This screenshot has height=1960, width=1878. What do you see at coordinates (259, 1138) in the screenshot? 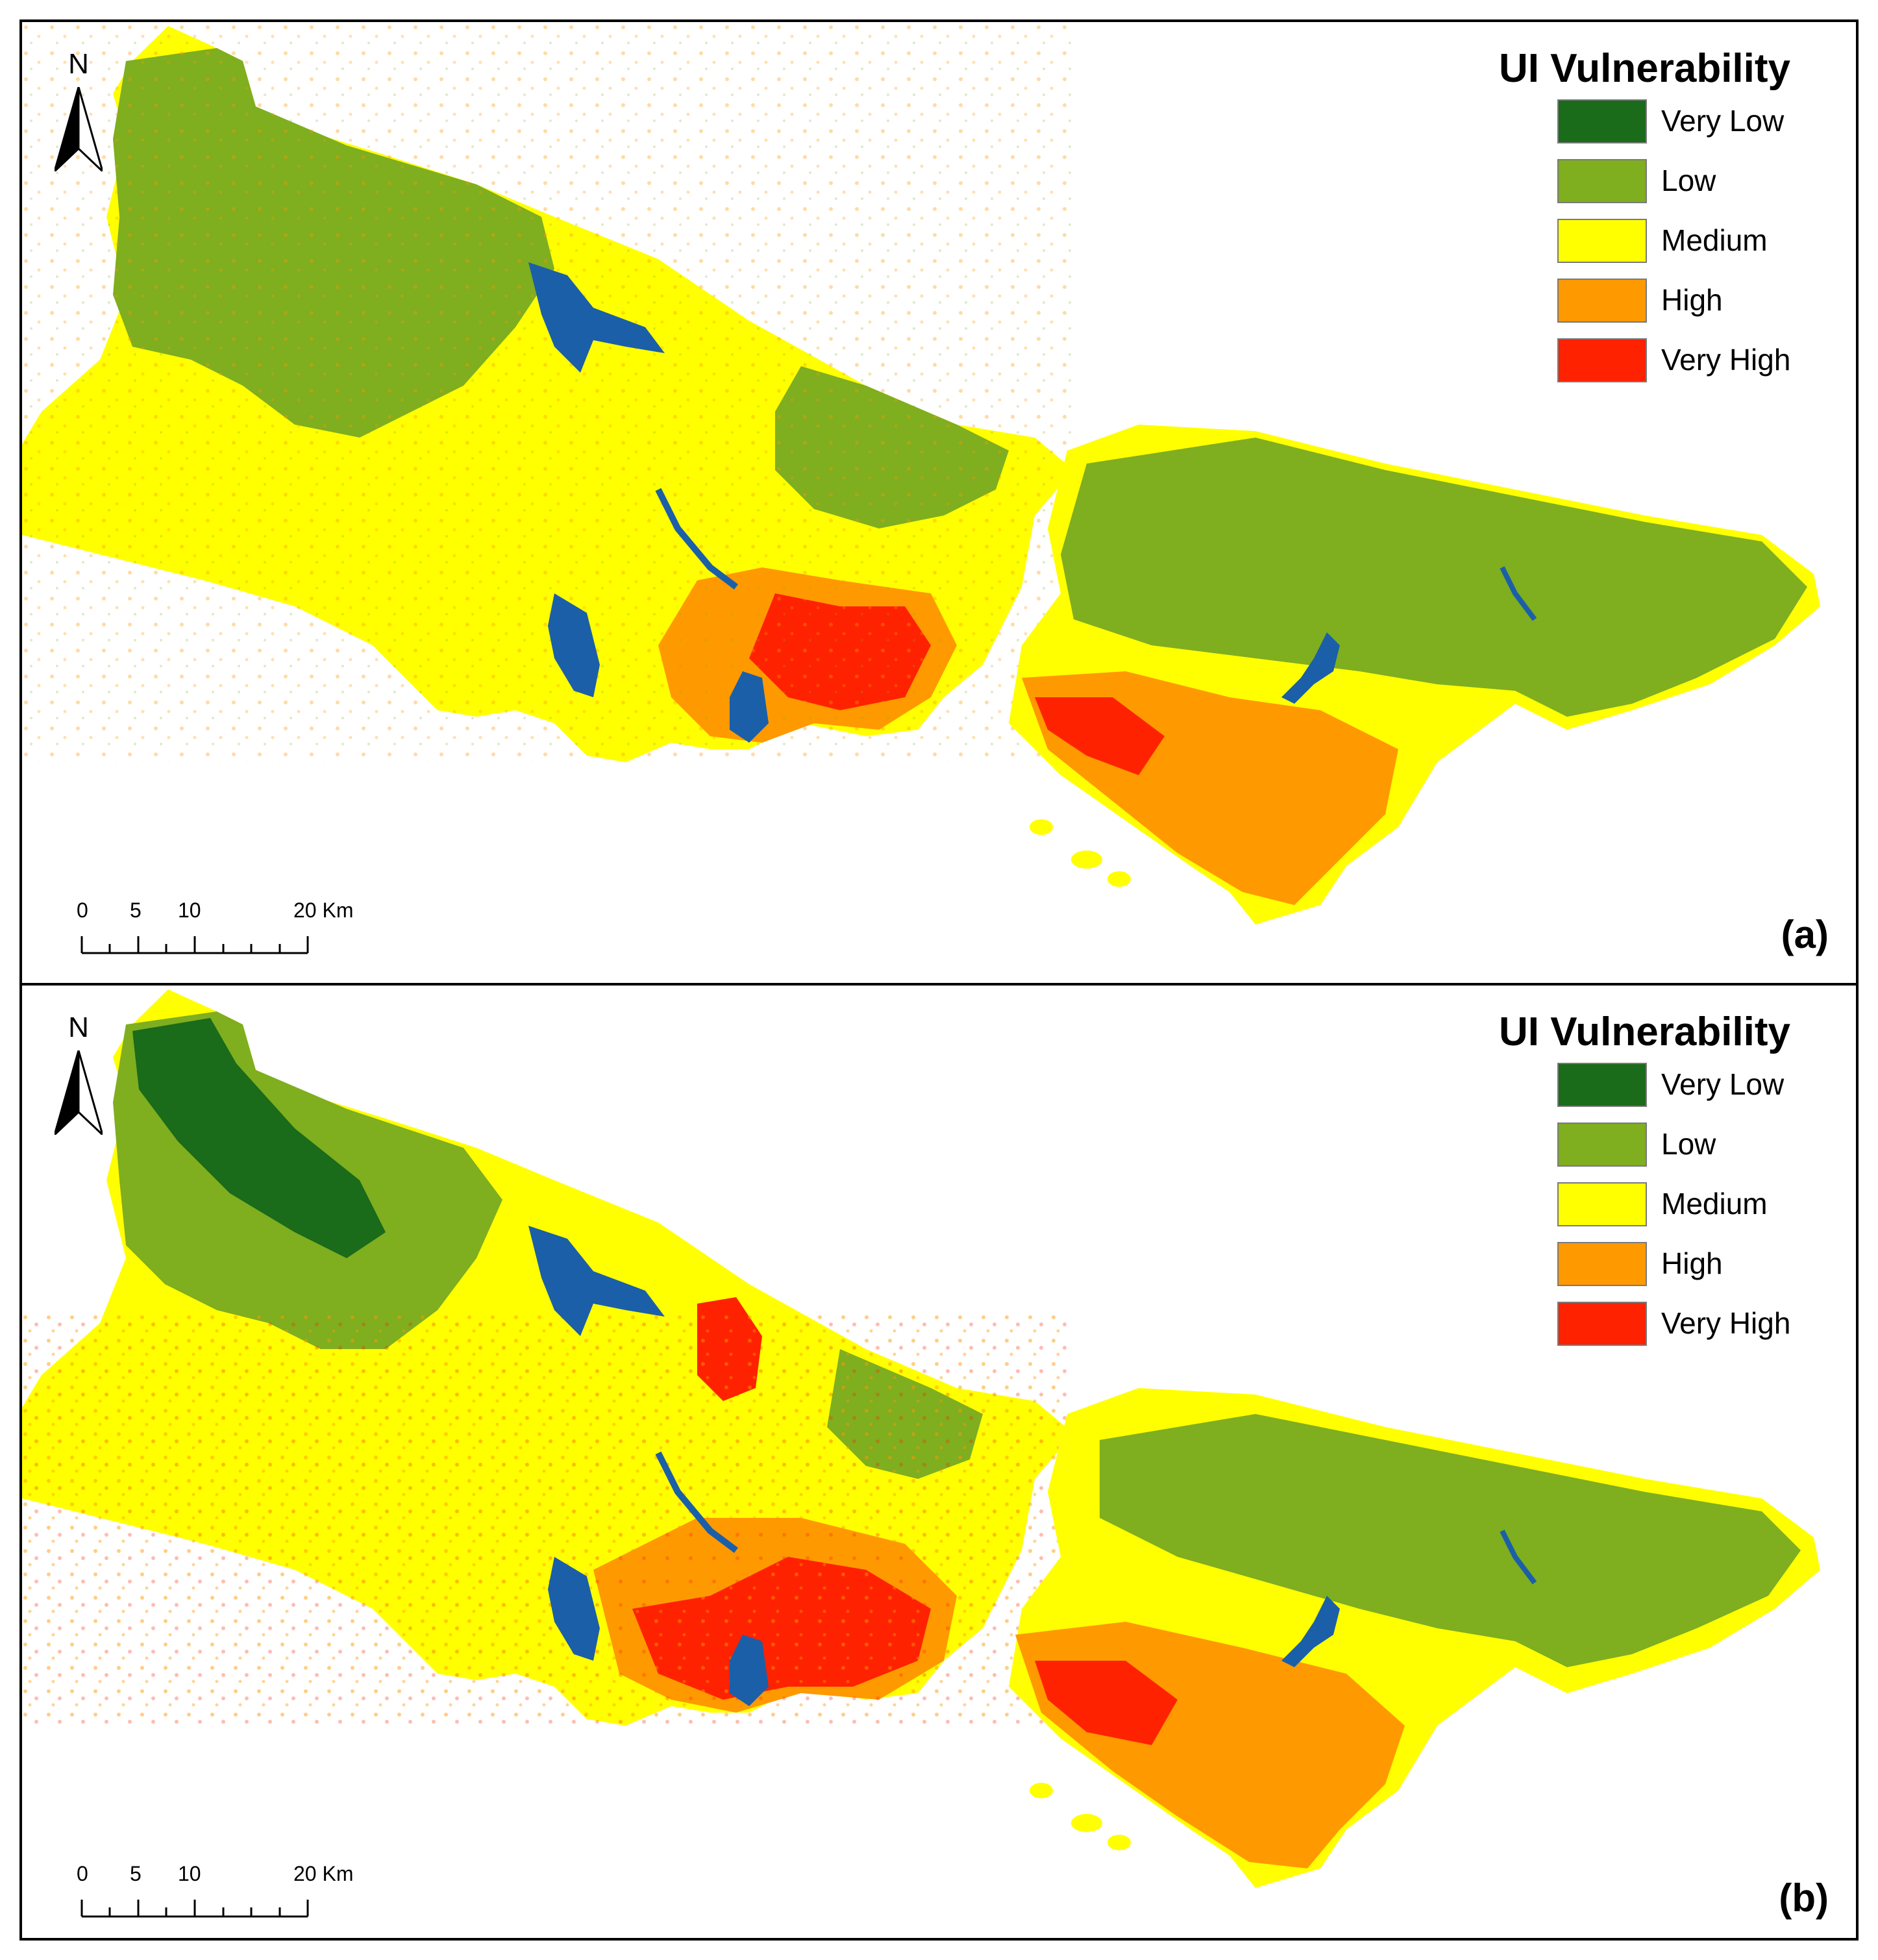
I see `european-very-low-zone` at bounding box center [259, 1138].